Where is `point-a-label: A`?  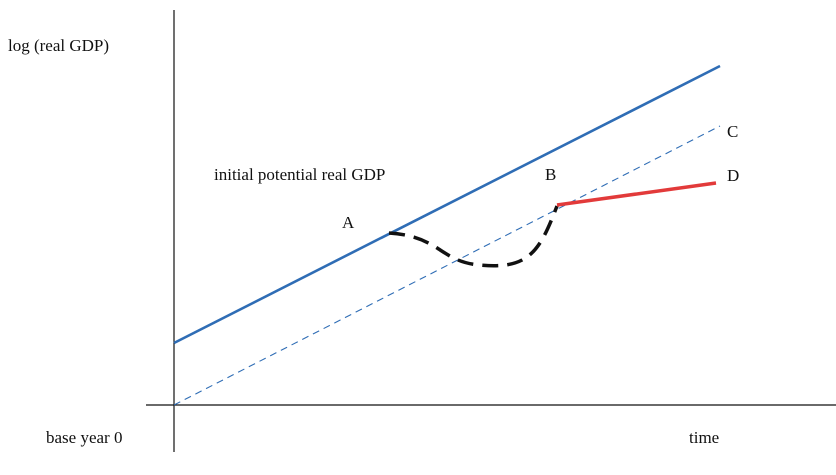 point-a-label: A is located at coordinates (348, 222).